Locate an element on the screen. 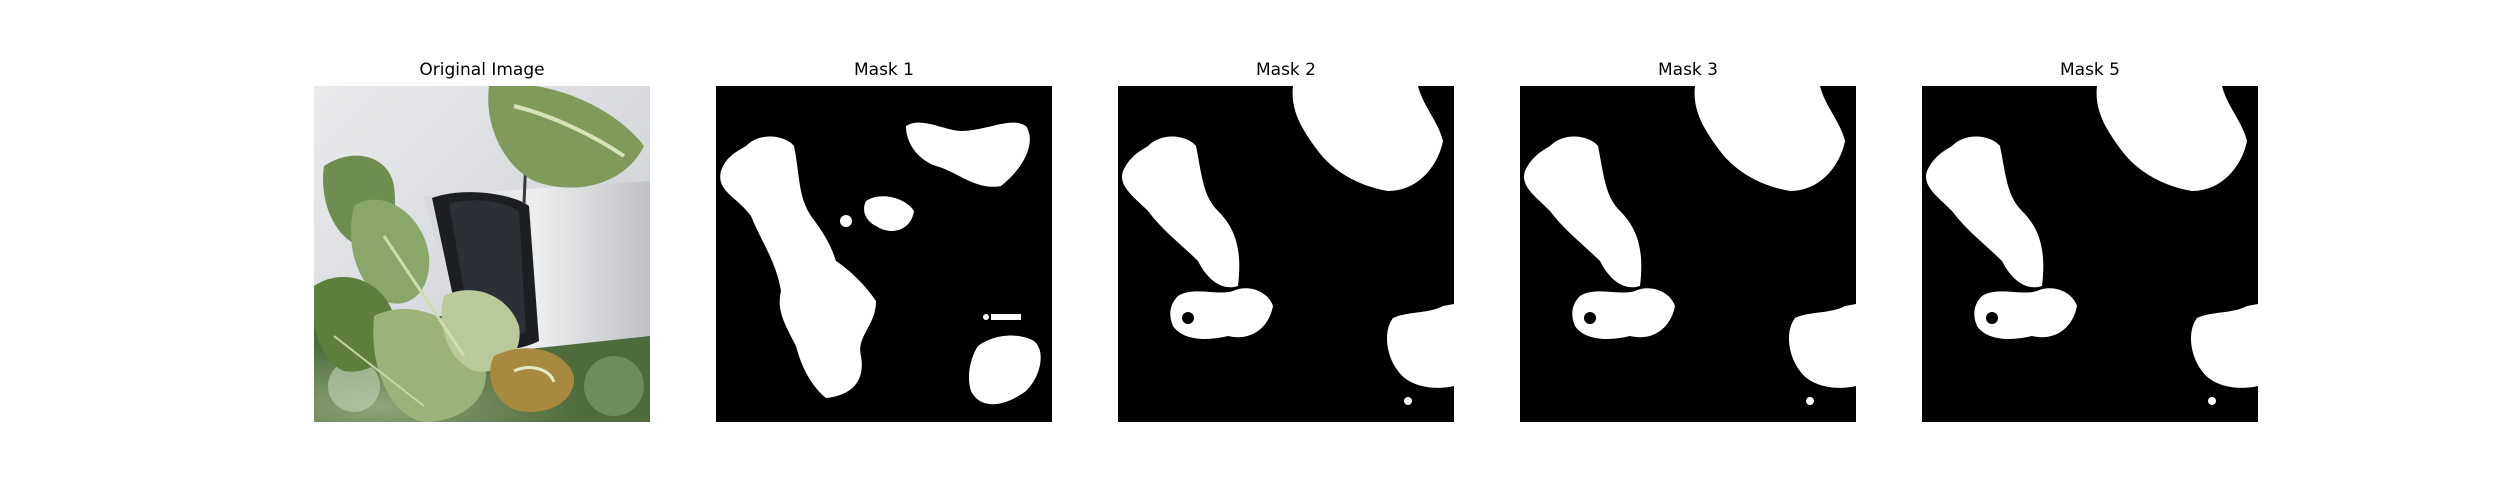 Image resolution: width=2500 pixels, height=500 pixels. panel-title-mask-3: Mask 3 is located at coordinates (1687, 70).